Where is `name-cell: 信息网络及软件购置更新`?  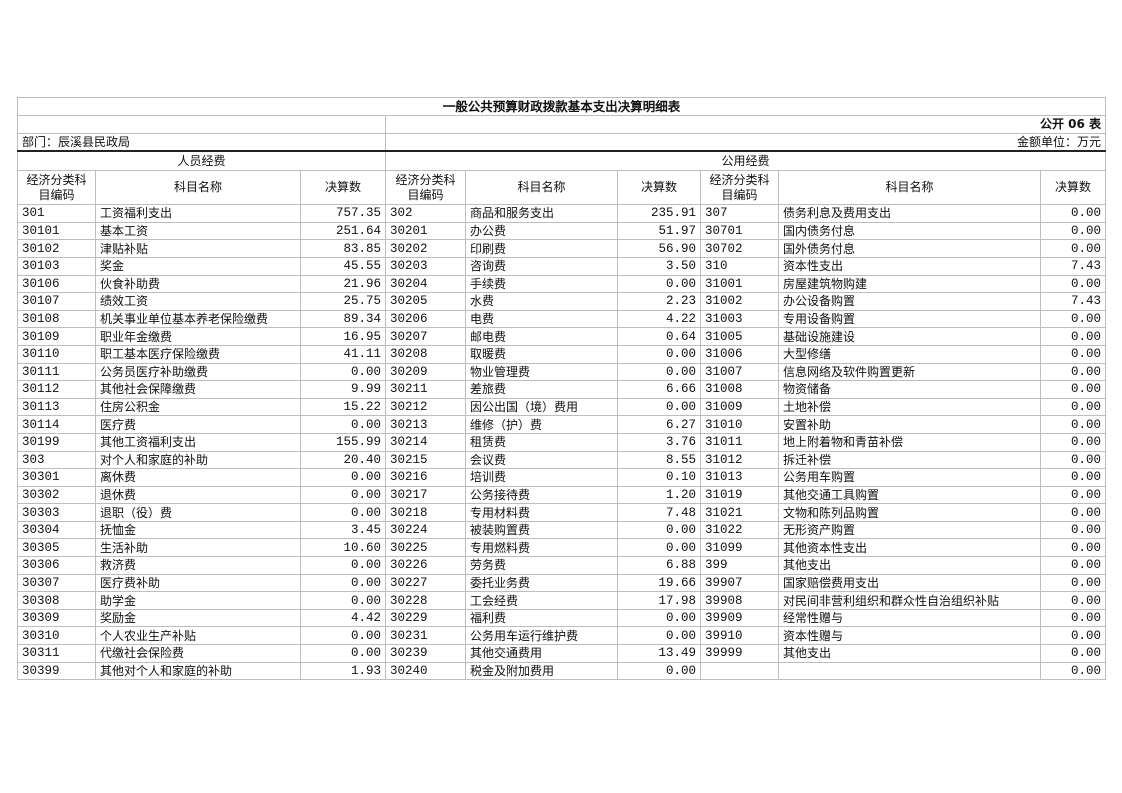 name-cell: 信息网络及软件购置更新 is located at coordinates (909, 372).